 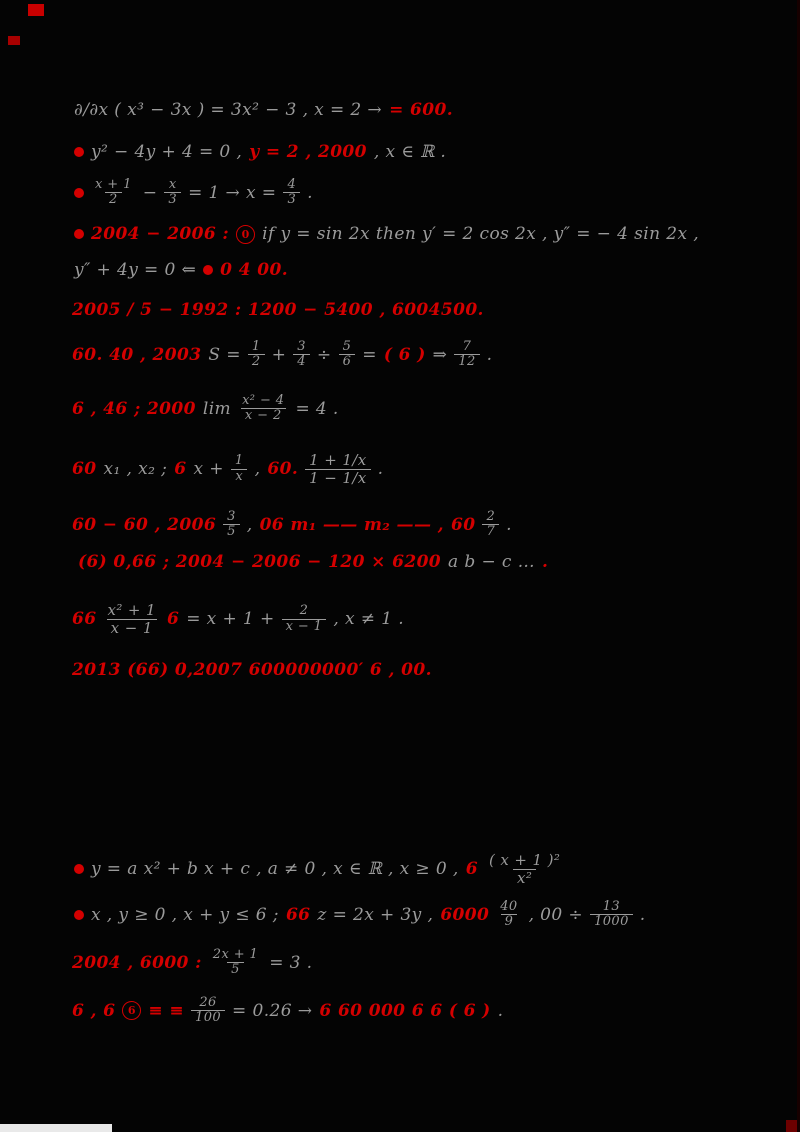 I want to click on text-line: 2004 , 6000 : 2x + 1 5 = 3 ., so click(x=192, y=962).